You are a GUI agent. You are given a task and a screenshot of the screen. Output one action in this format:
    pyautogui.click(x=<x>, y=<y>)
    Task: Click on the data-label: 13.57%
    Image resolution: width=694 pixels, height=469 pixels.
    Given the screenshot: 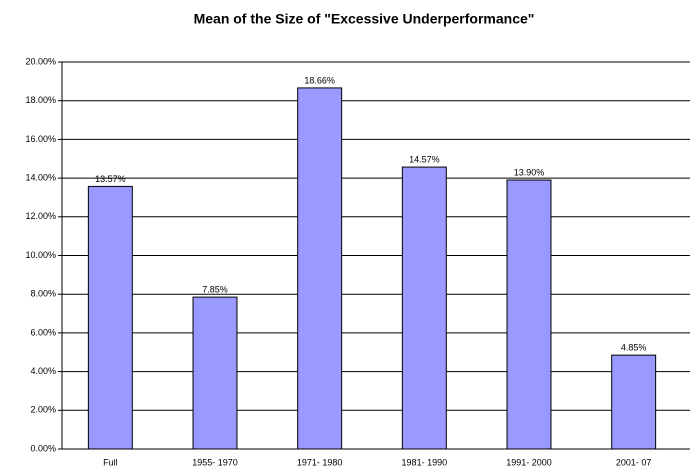 What is the action you would take?
    pyautogui.click(x=110, y=179)
    